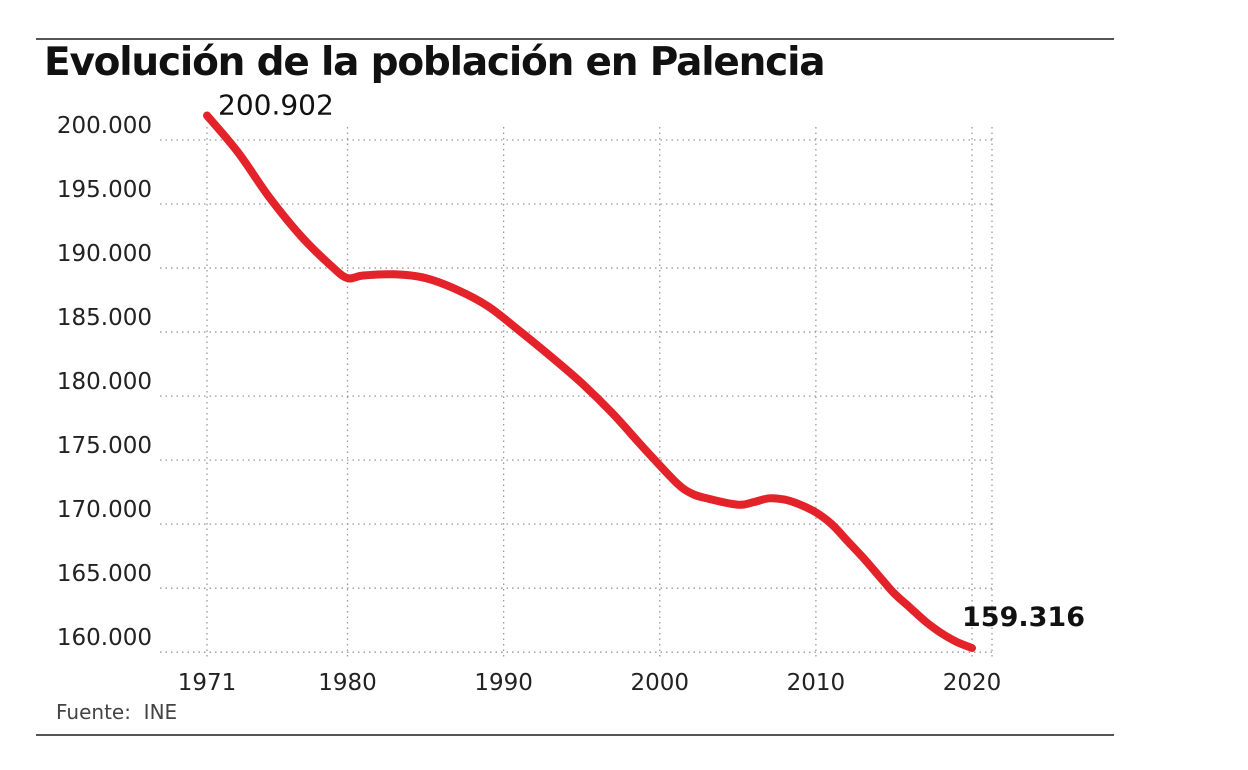 This screenshot has width=1248, height=770. I want to click on chart-title: Evolución de la población en Palencia, so click(435, 62).